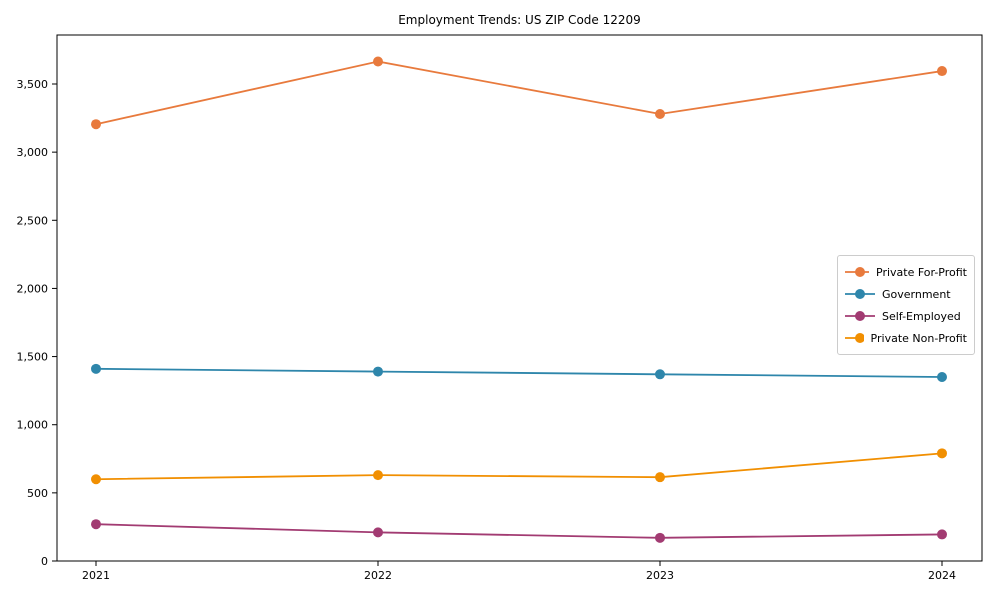 This screenshot has width=1000, height=600. Describe the element at coordinates (37, 493) in the screenshot. I see `y-tick-label: 500` at that location.